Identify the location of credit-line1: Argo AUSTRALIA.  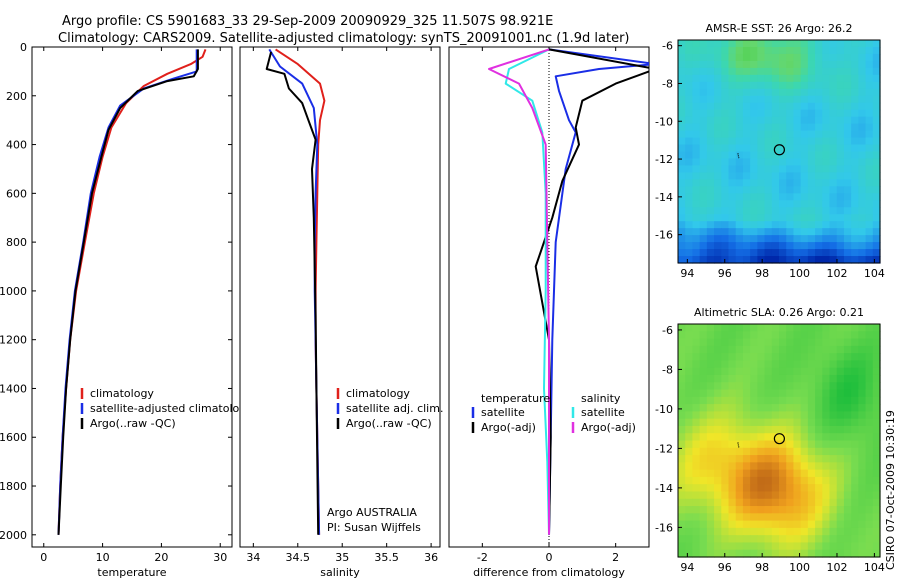
(372, 512).